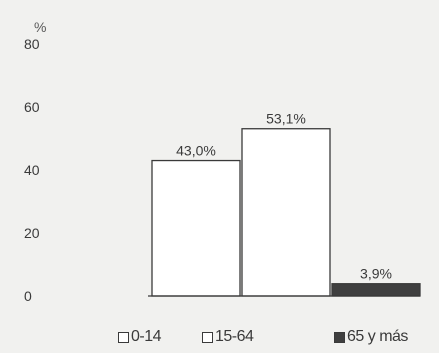 The height and width of the screenshot is (353, 439). I want to click on legend-item-65-y-mas: 65 y más, so click(371, 337).